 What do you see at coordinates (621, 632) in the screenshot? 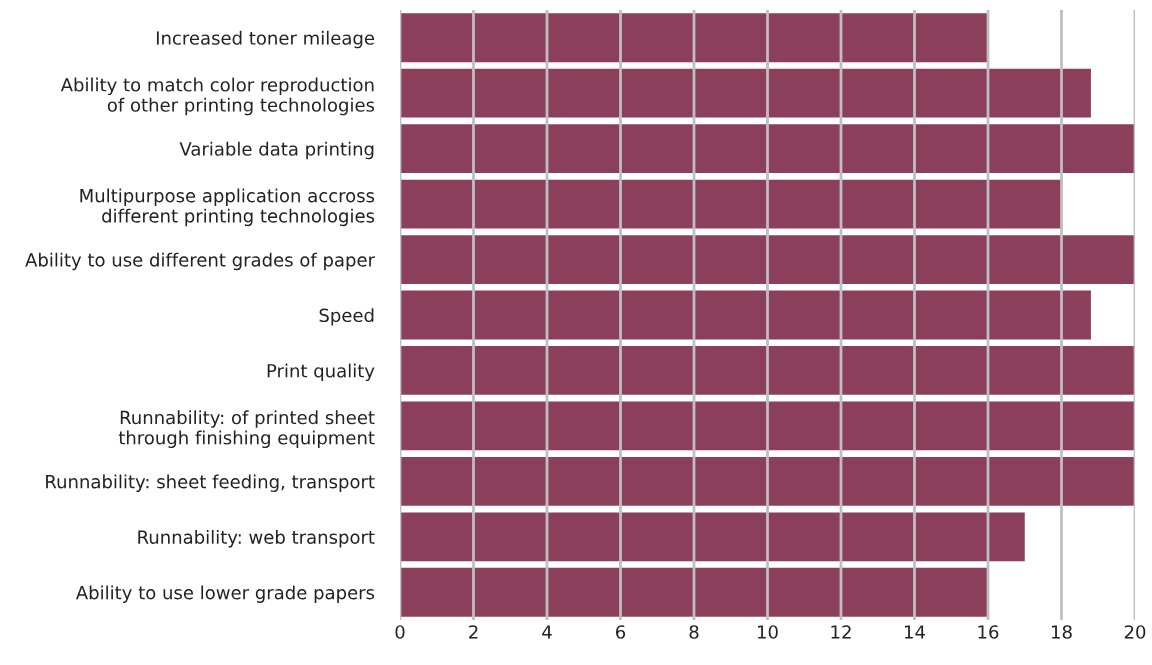
I see `x-tick-label: 6` at bounding box center [621, 632].